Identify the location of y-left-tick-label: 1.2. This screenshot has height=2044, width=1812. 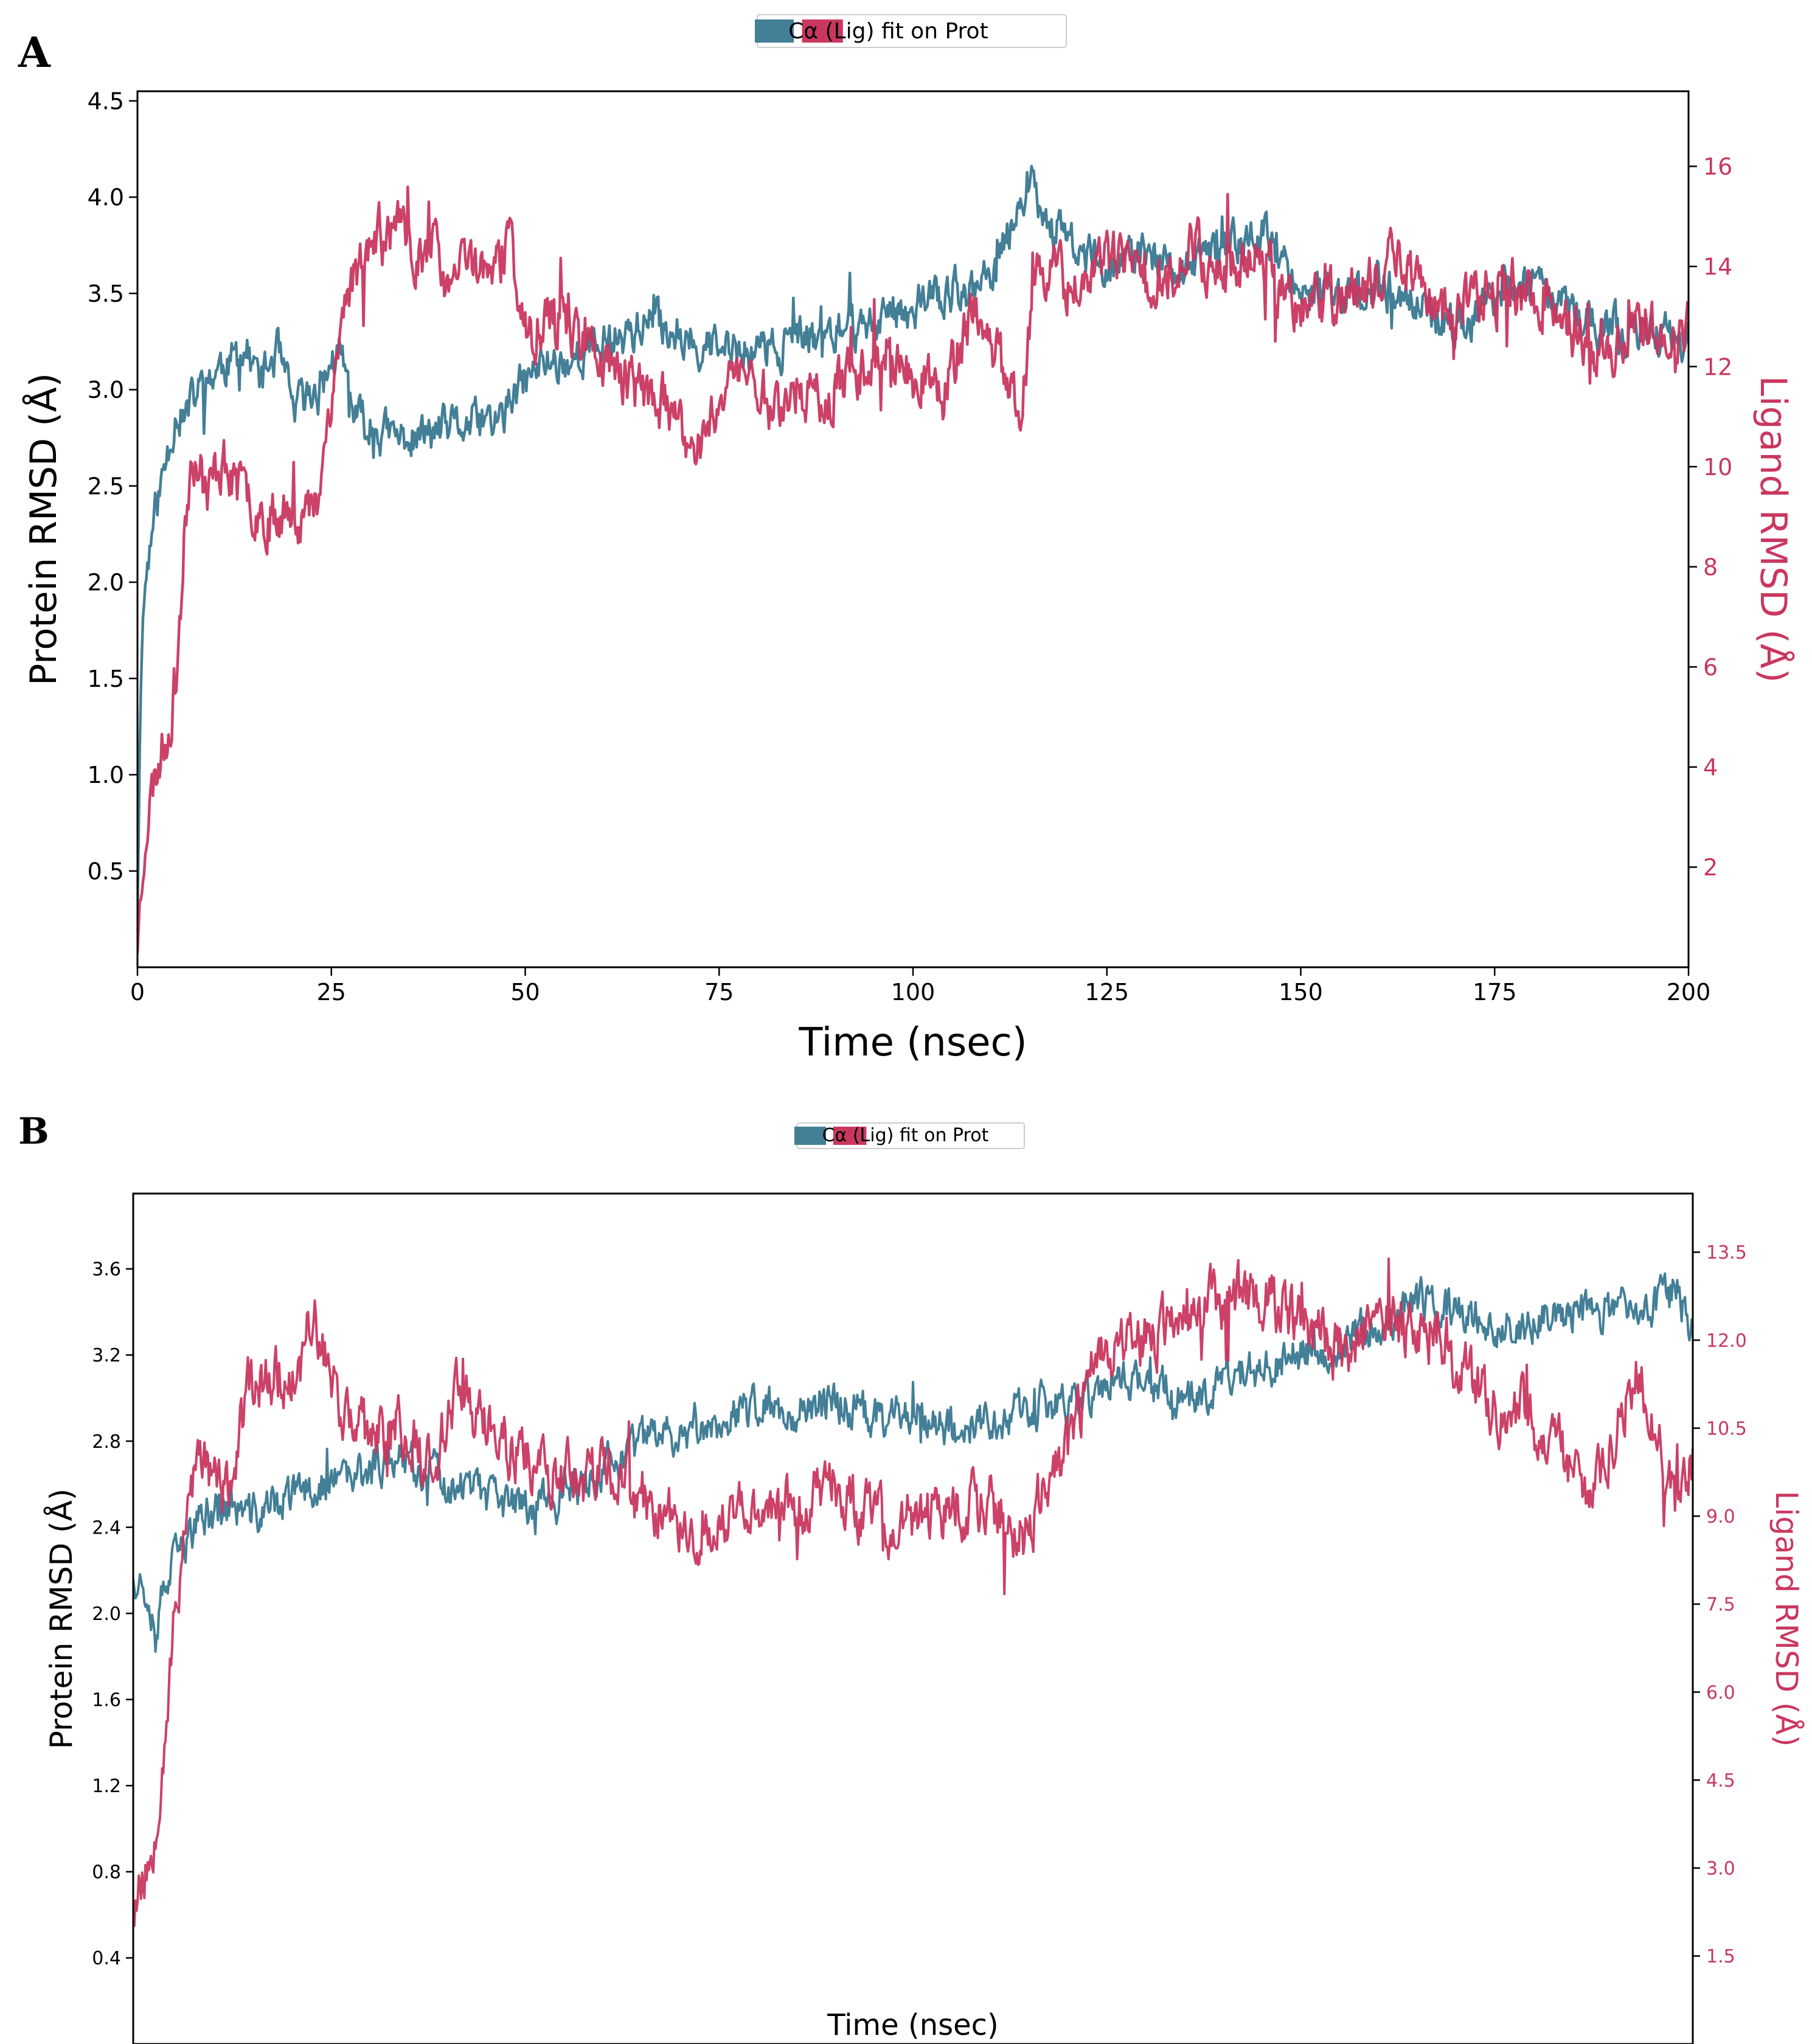
(106, 1786).